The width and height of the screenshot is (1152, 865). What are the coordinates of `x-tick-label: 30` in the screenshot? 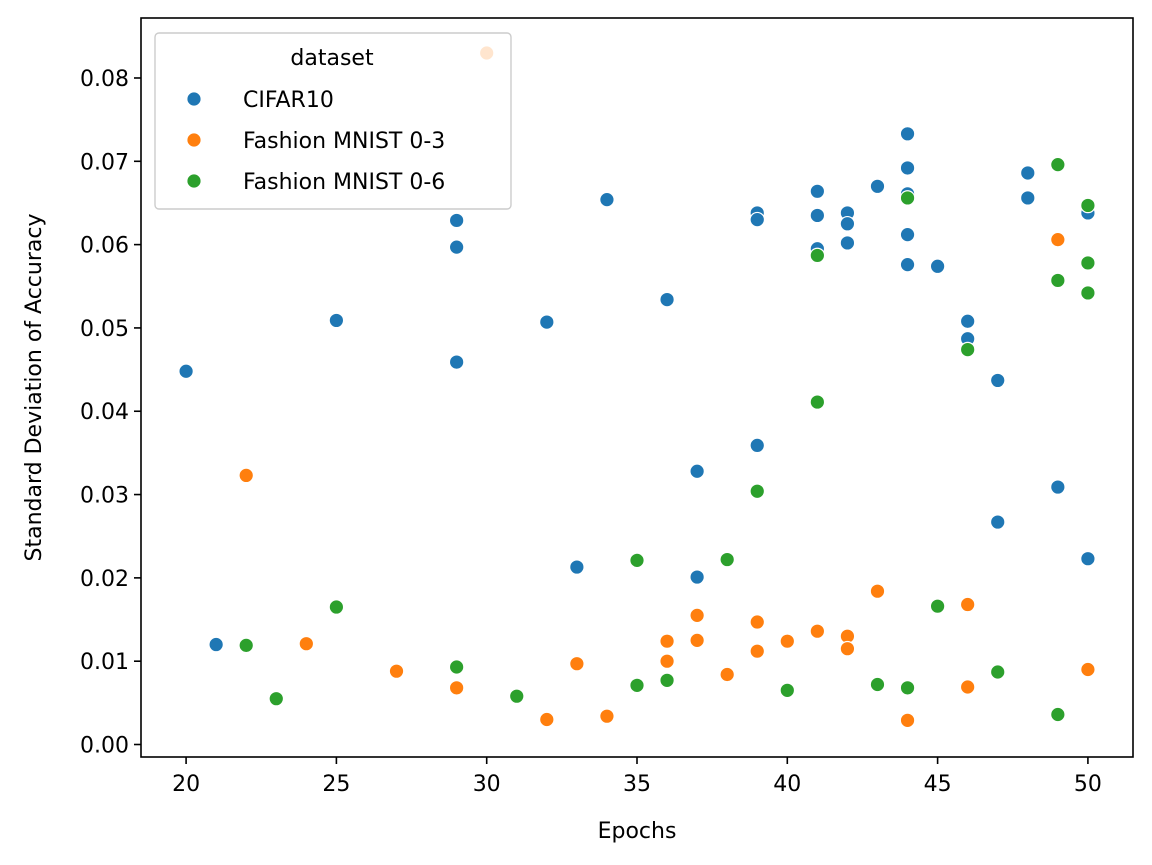 It's located at (487, 784).